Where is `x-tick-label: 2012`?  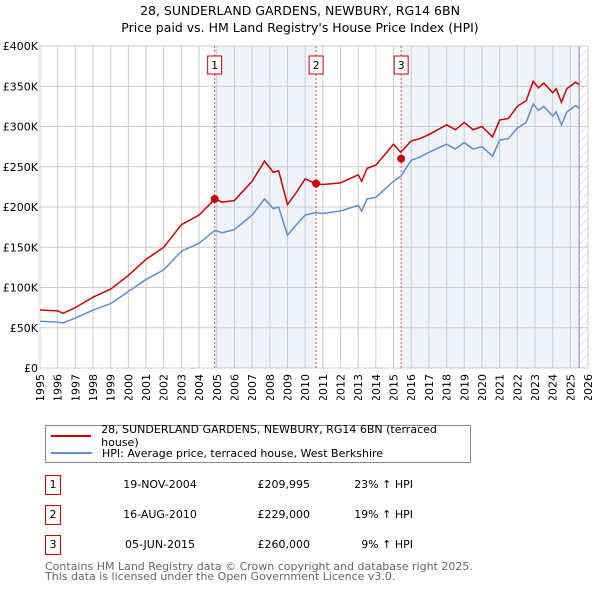 x-tick-label: 2012 is located at coordinates (341, 387).